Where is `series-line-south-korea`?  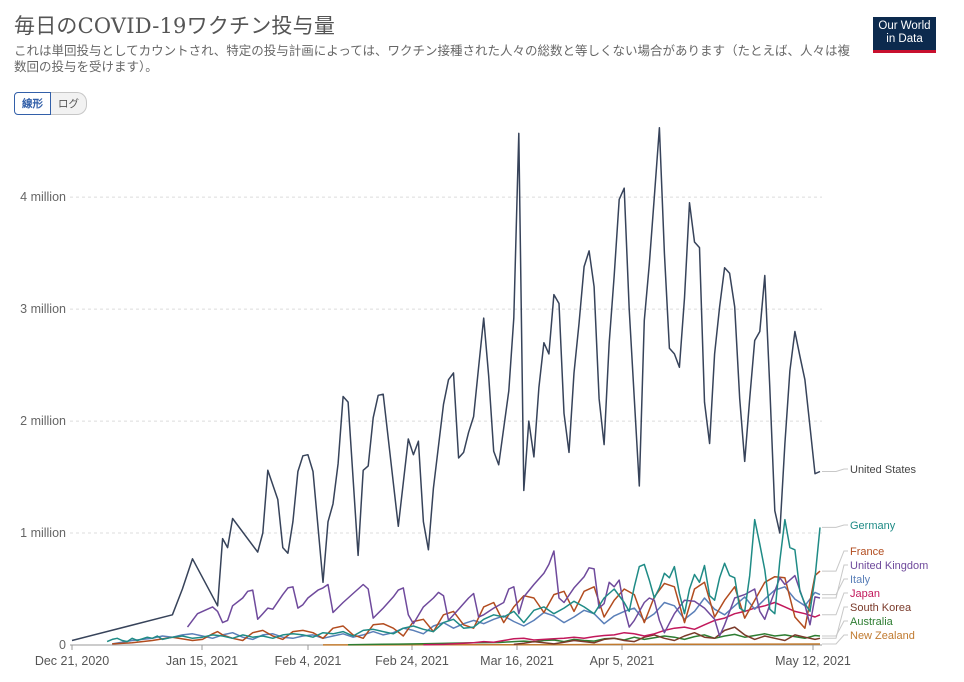
series-line-south-korea is located at coordinates (667, 636).